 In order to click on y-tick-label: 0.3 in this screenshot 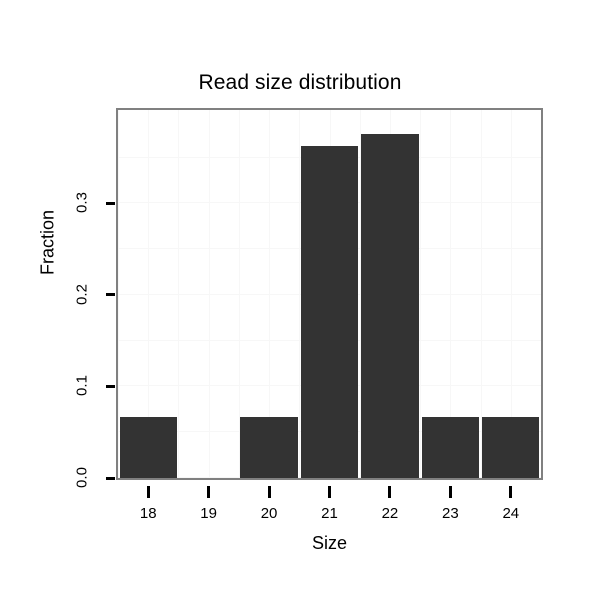, I will do `click(82, 203)`.